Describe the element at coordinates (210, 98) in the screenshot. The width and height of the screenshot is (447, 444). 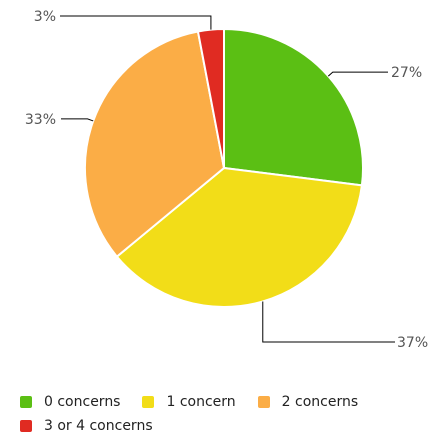
I see `pie-slice-3-or-4-concerns` at that location.